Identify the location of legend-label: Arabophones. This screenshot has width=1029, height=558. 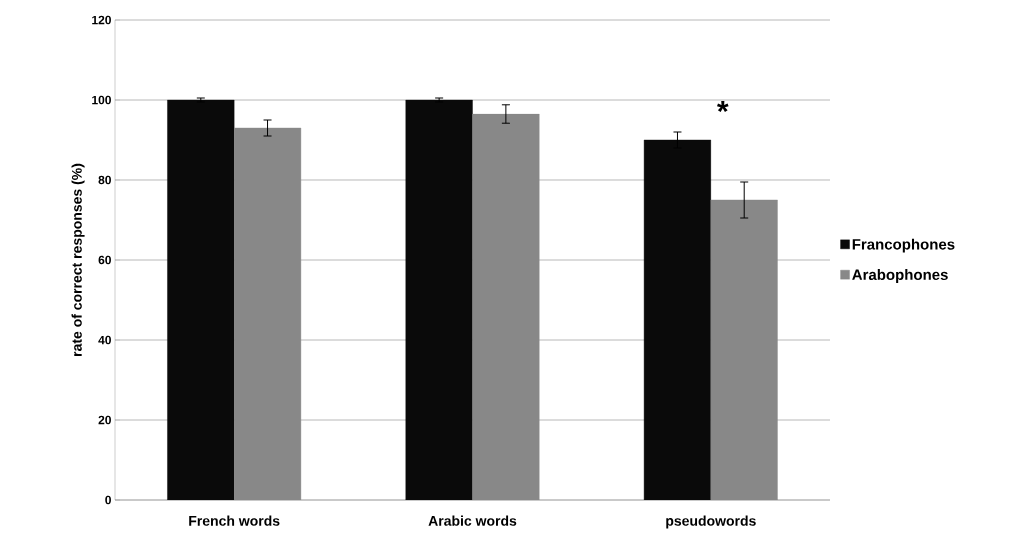
(900, 276).